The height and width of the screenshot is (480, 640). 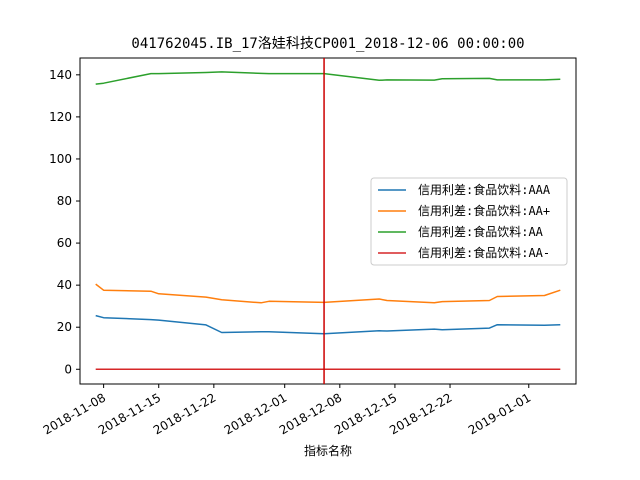 I want to click on y-axis: 0 20 40 60 80 100 120 140, so click(x=64, y=222).